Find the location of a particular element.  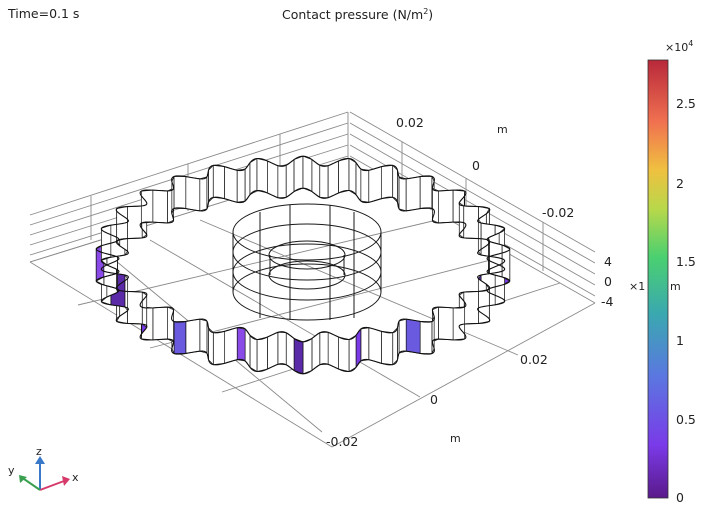

z-multiplier: ×1 is located at coordinates (637, 286).